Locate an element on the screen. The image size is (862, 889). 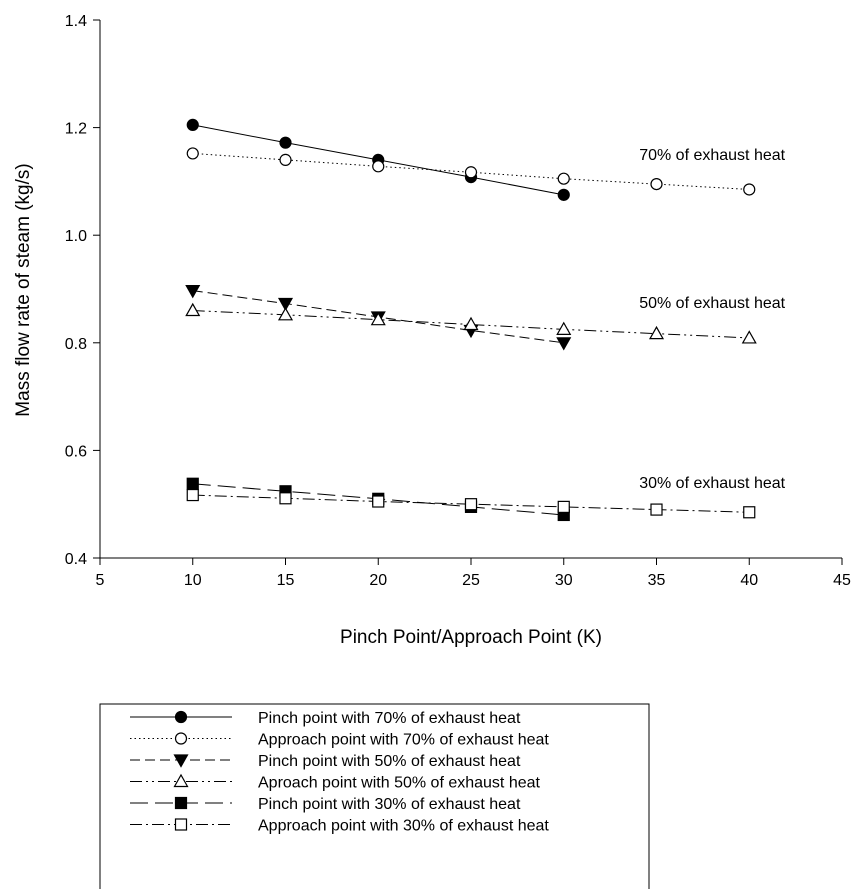
y-tick-label: 1.4 is located at coordinates (76, 21).